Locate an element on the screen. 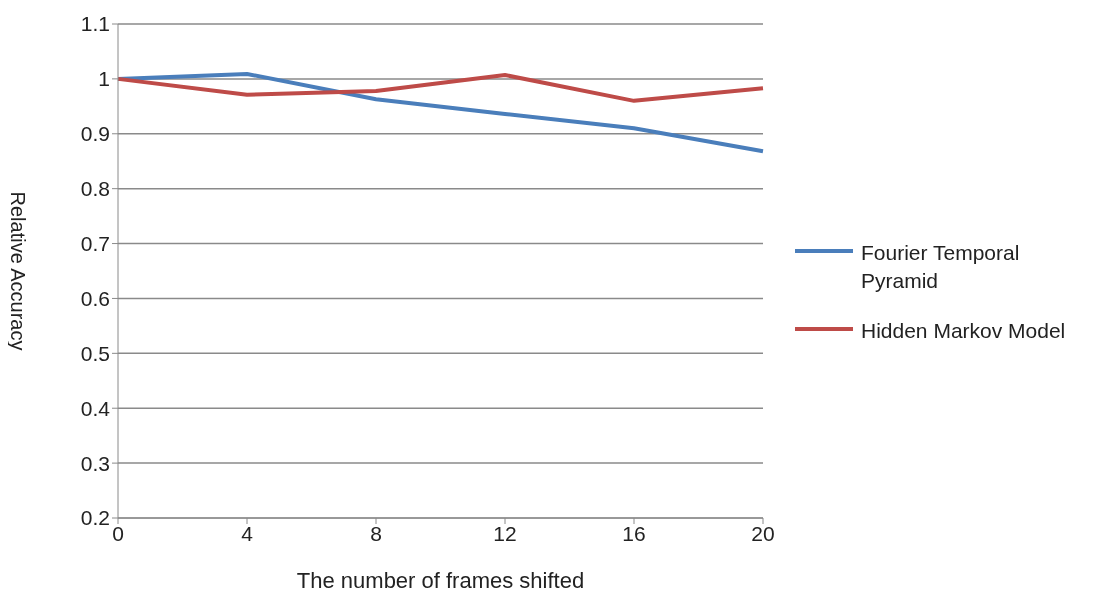 This screenshot has width=1101, height=603. y-tick-label: 1 is located at coordinates (104, 79).